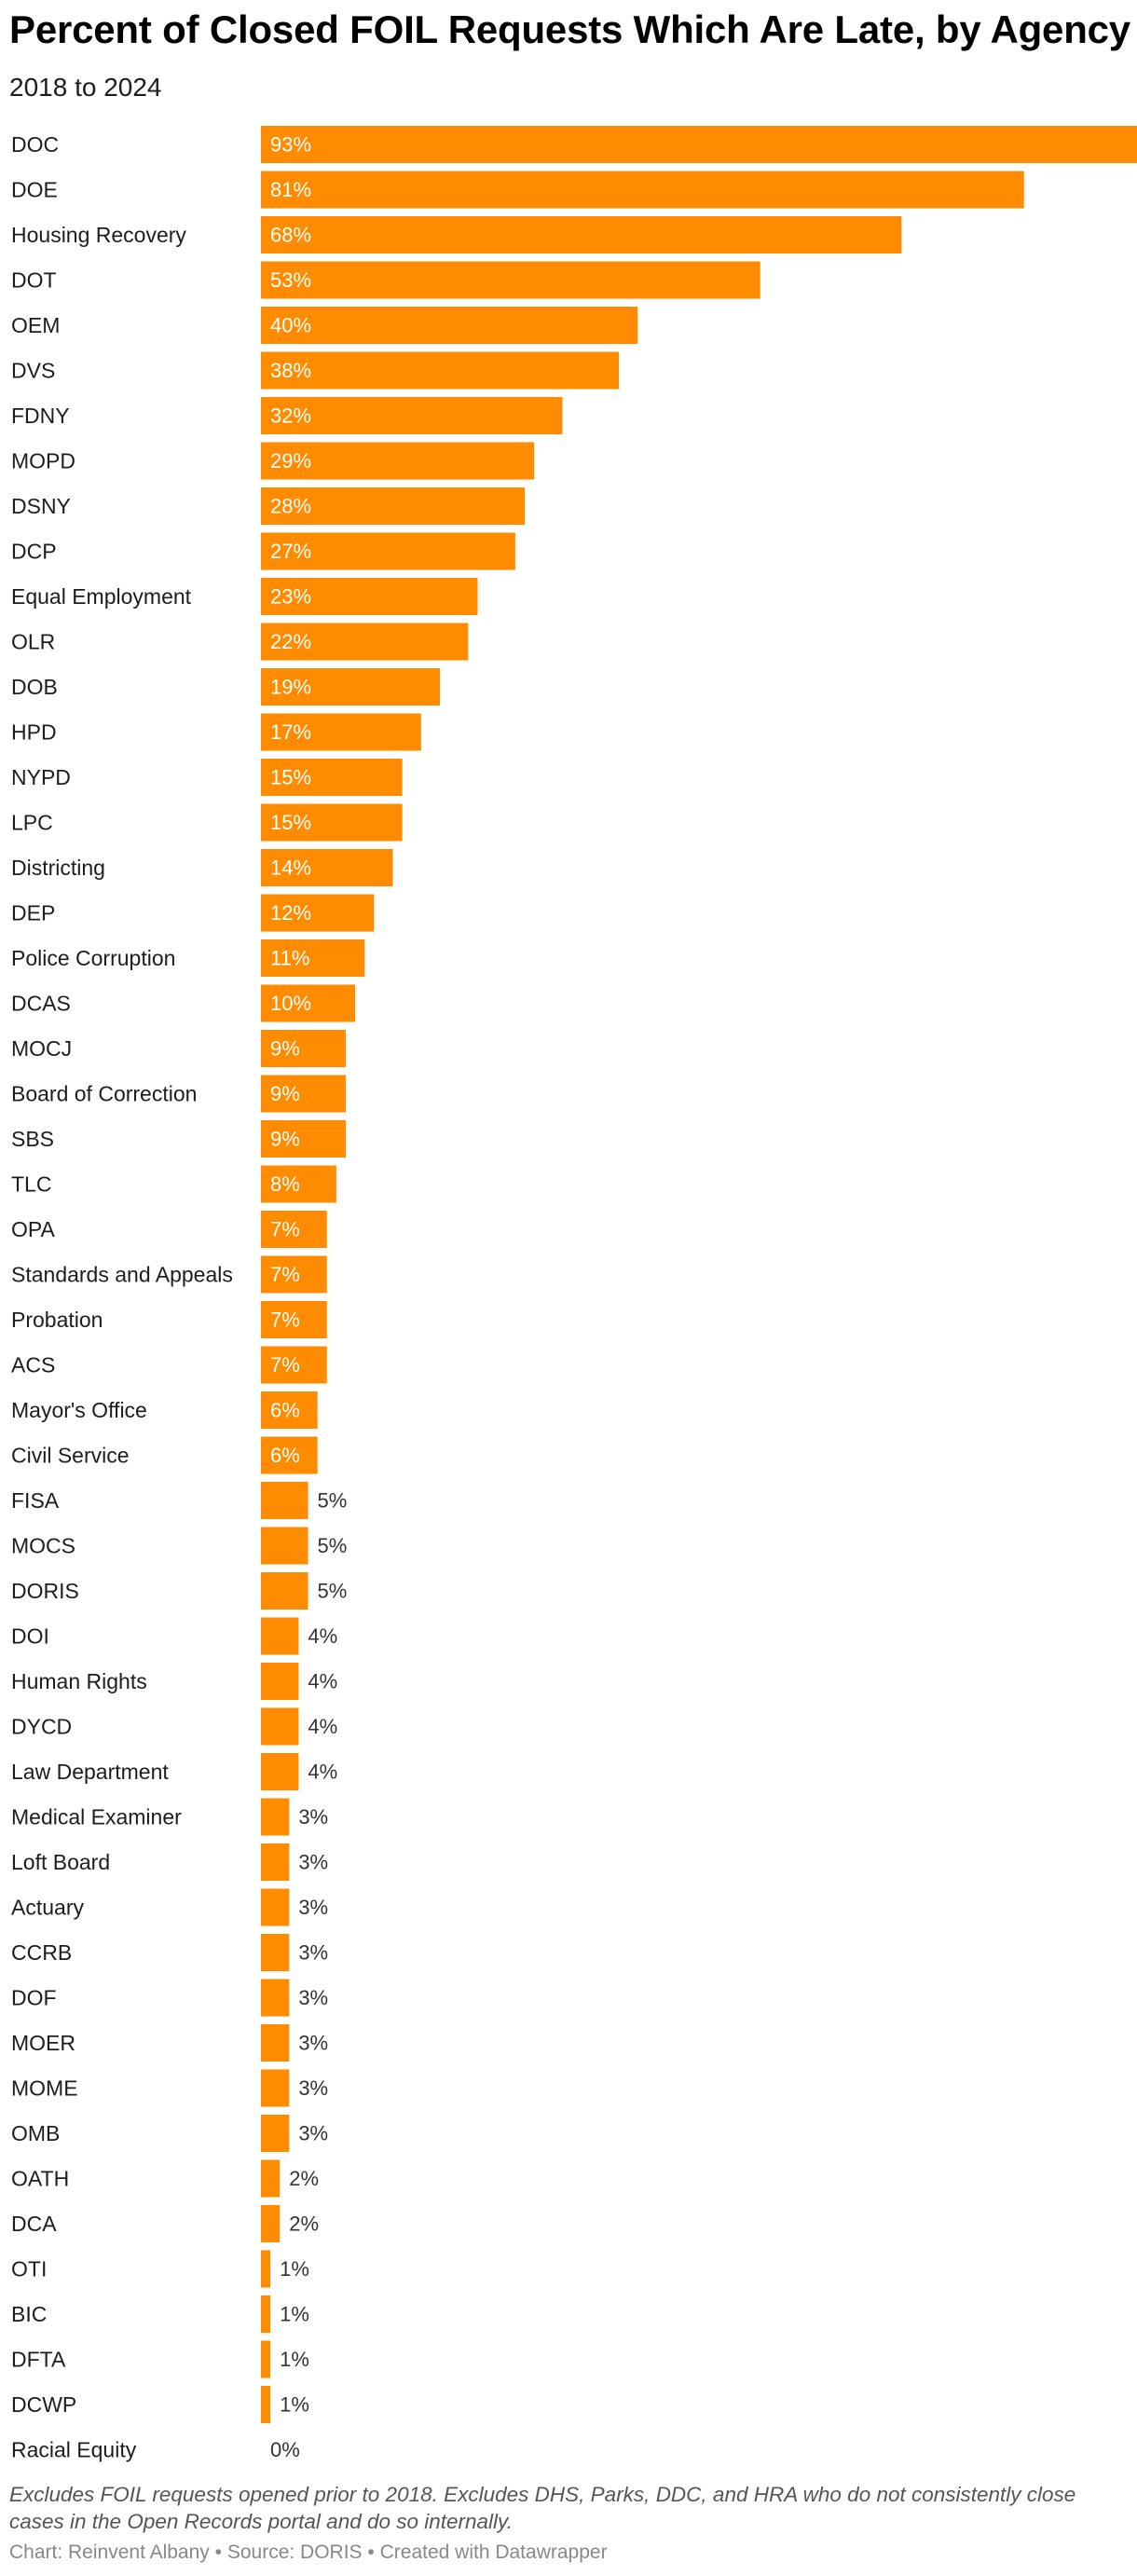  Describe the element at coordinates (33, 642) in the screenshot. I see `category-label: OLR` at that location.